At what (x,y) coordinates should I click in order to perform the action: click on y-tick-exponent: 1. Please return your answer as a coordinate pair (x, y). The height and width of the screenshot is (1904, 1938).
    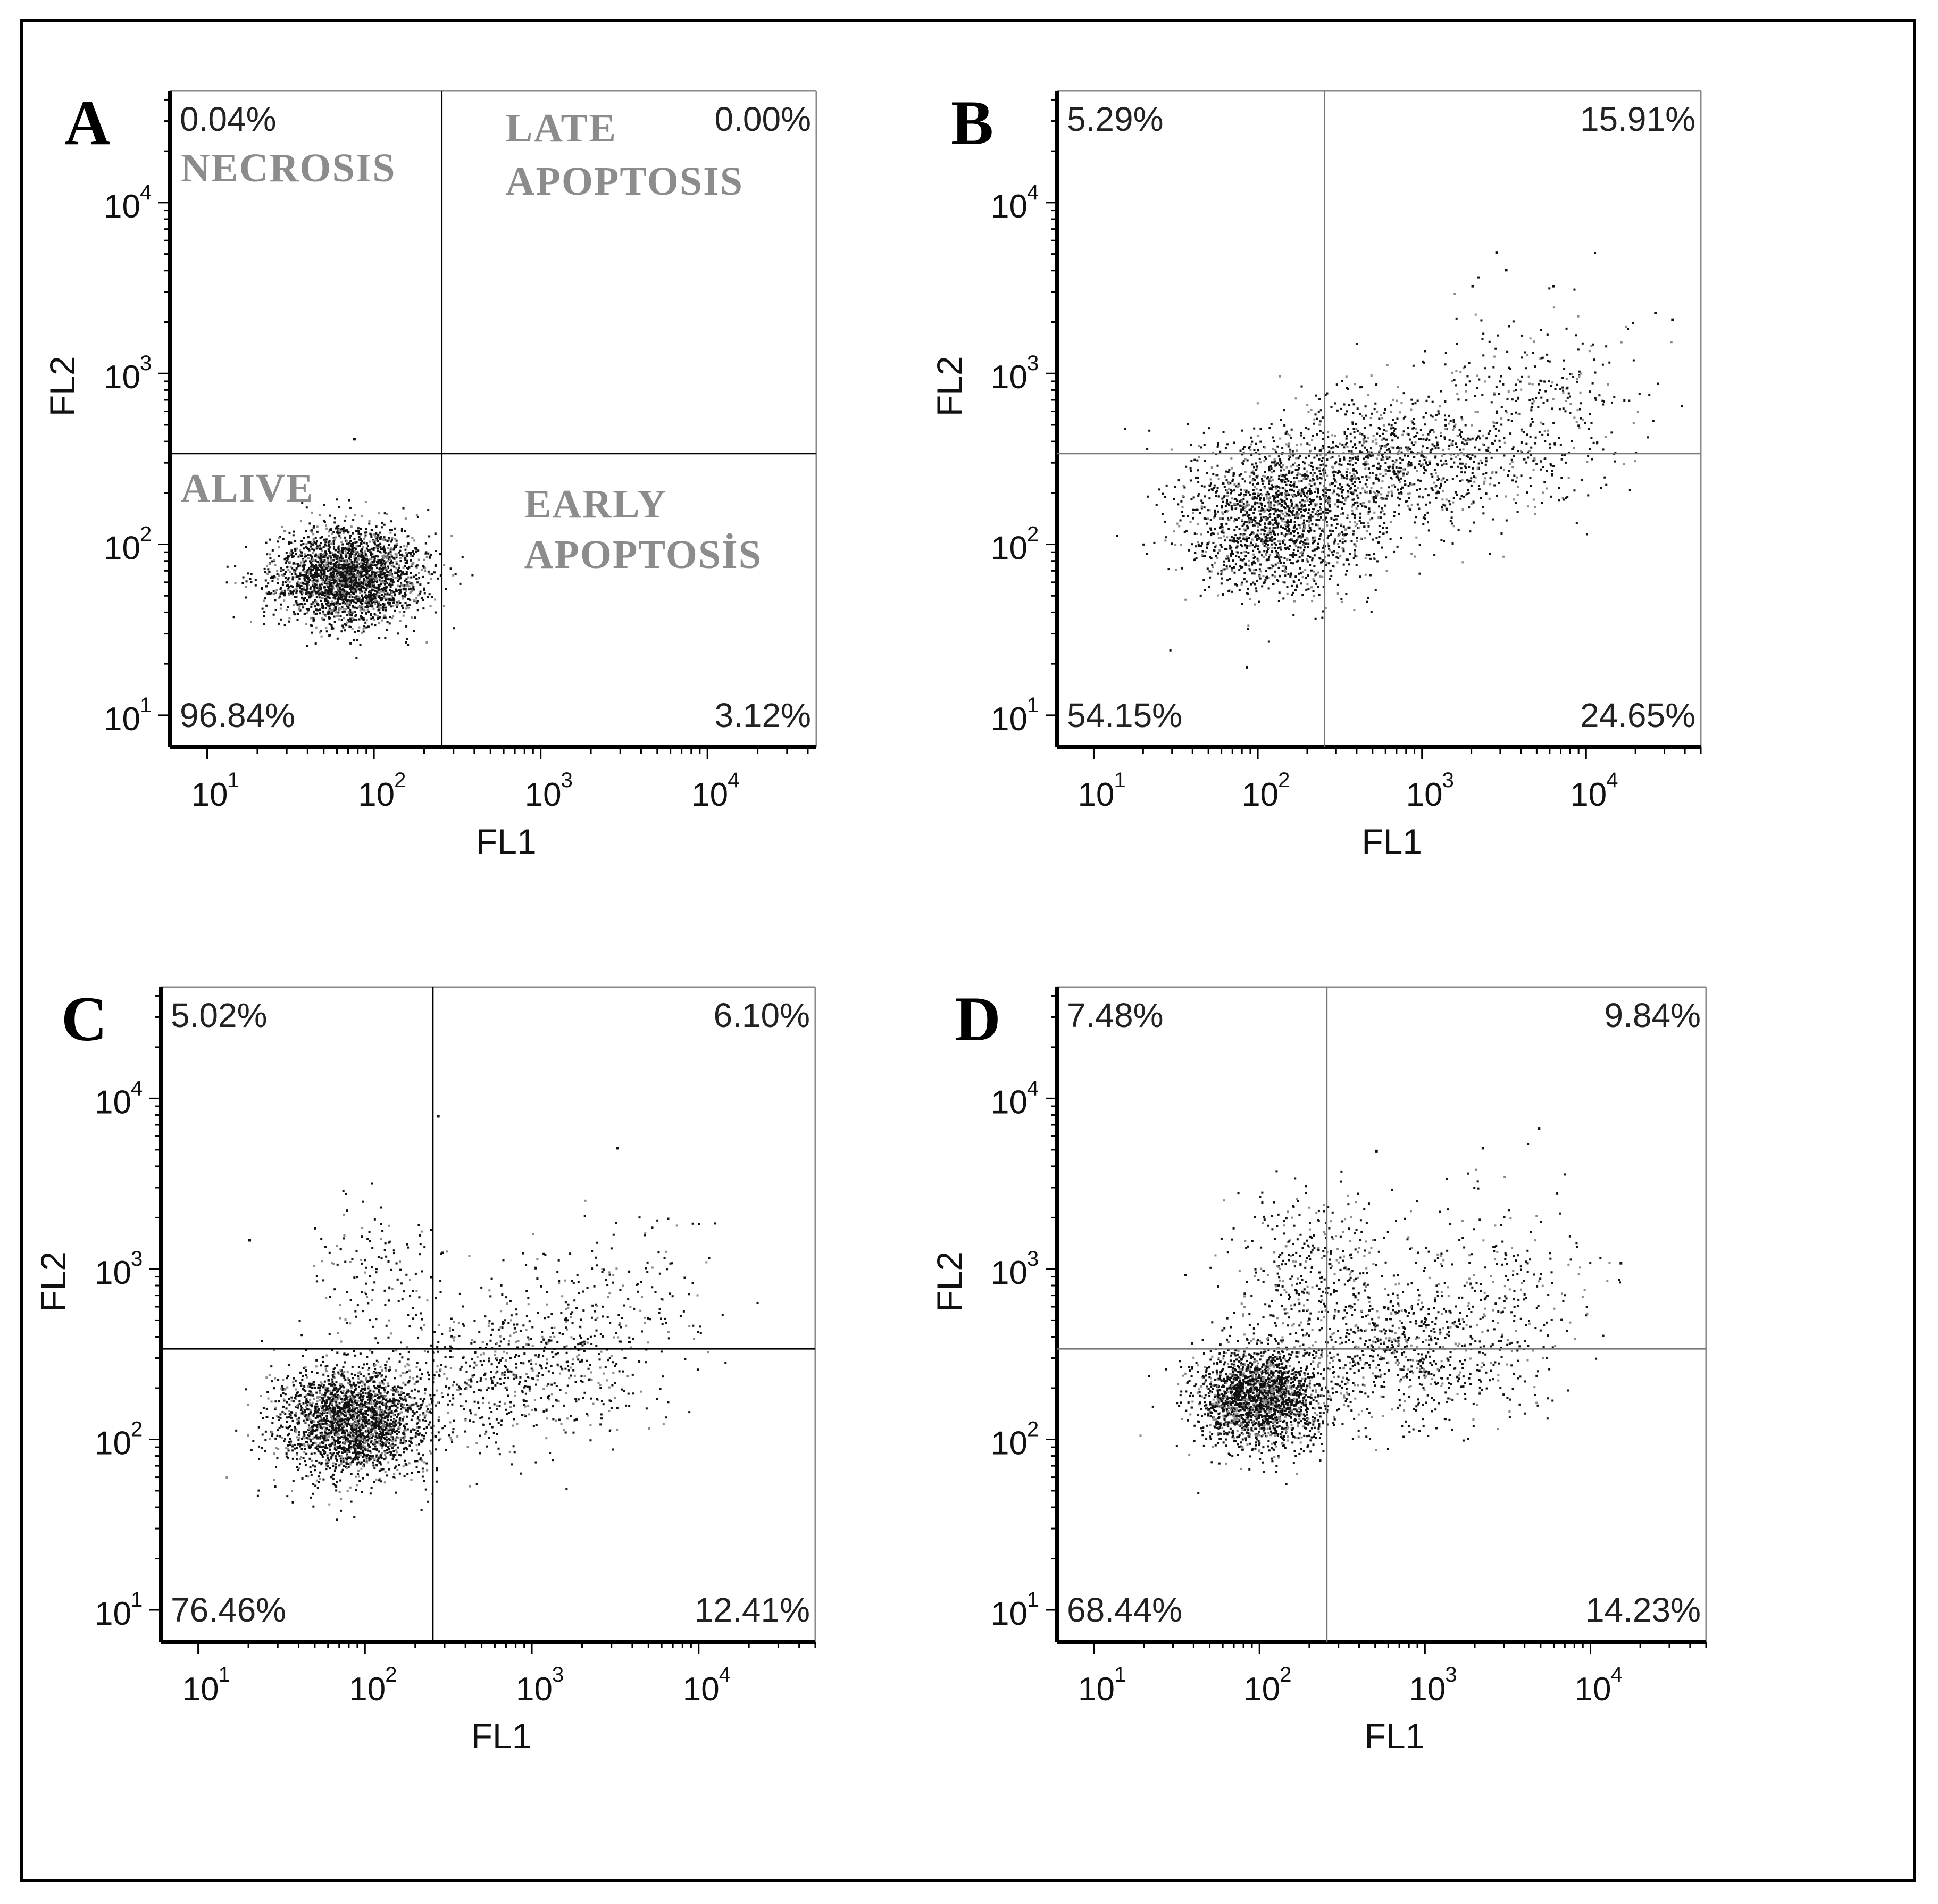
    Looking at the image, I should click on (1033, 705).